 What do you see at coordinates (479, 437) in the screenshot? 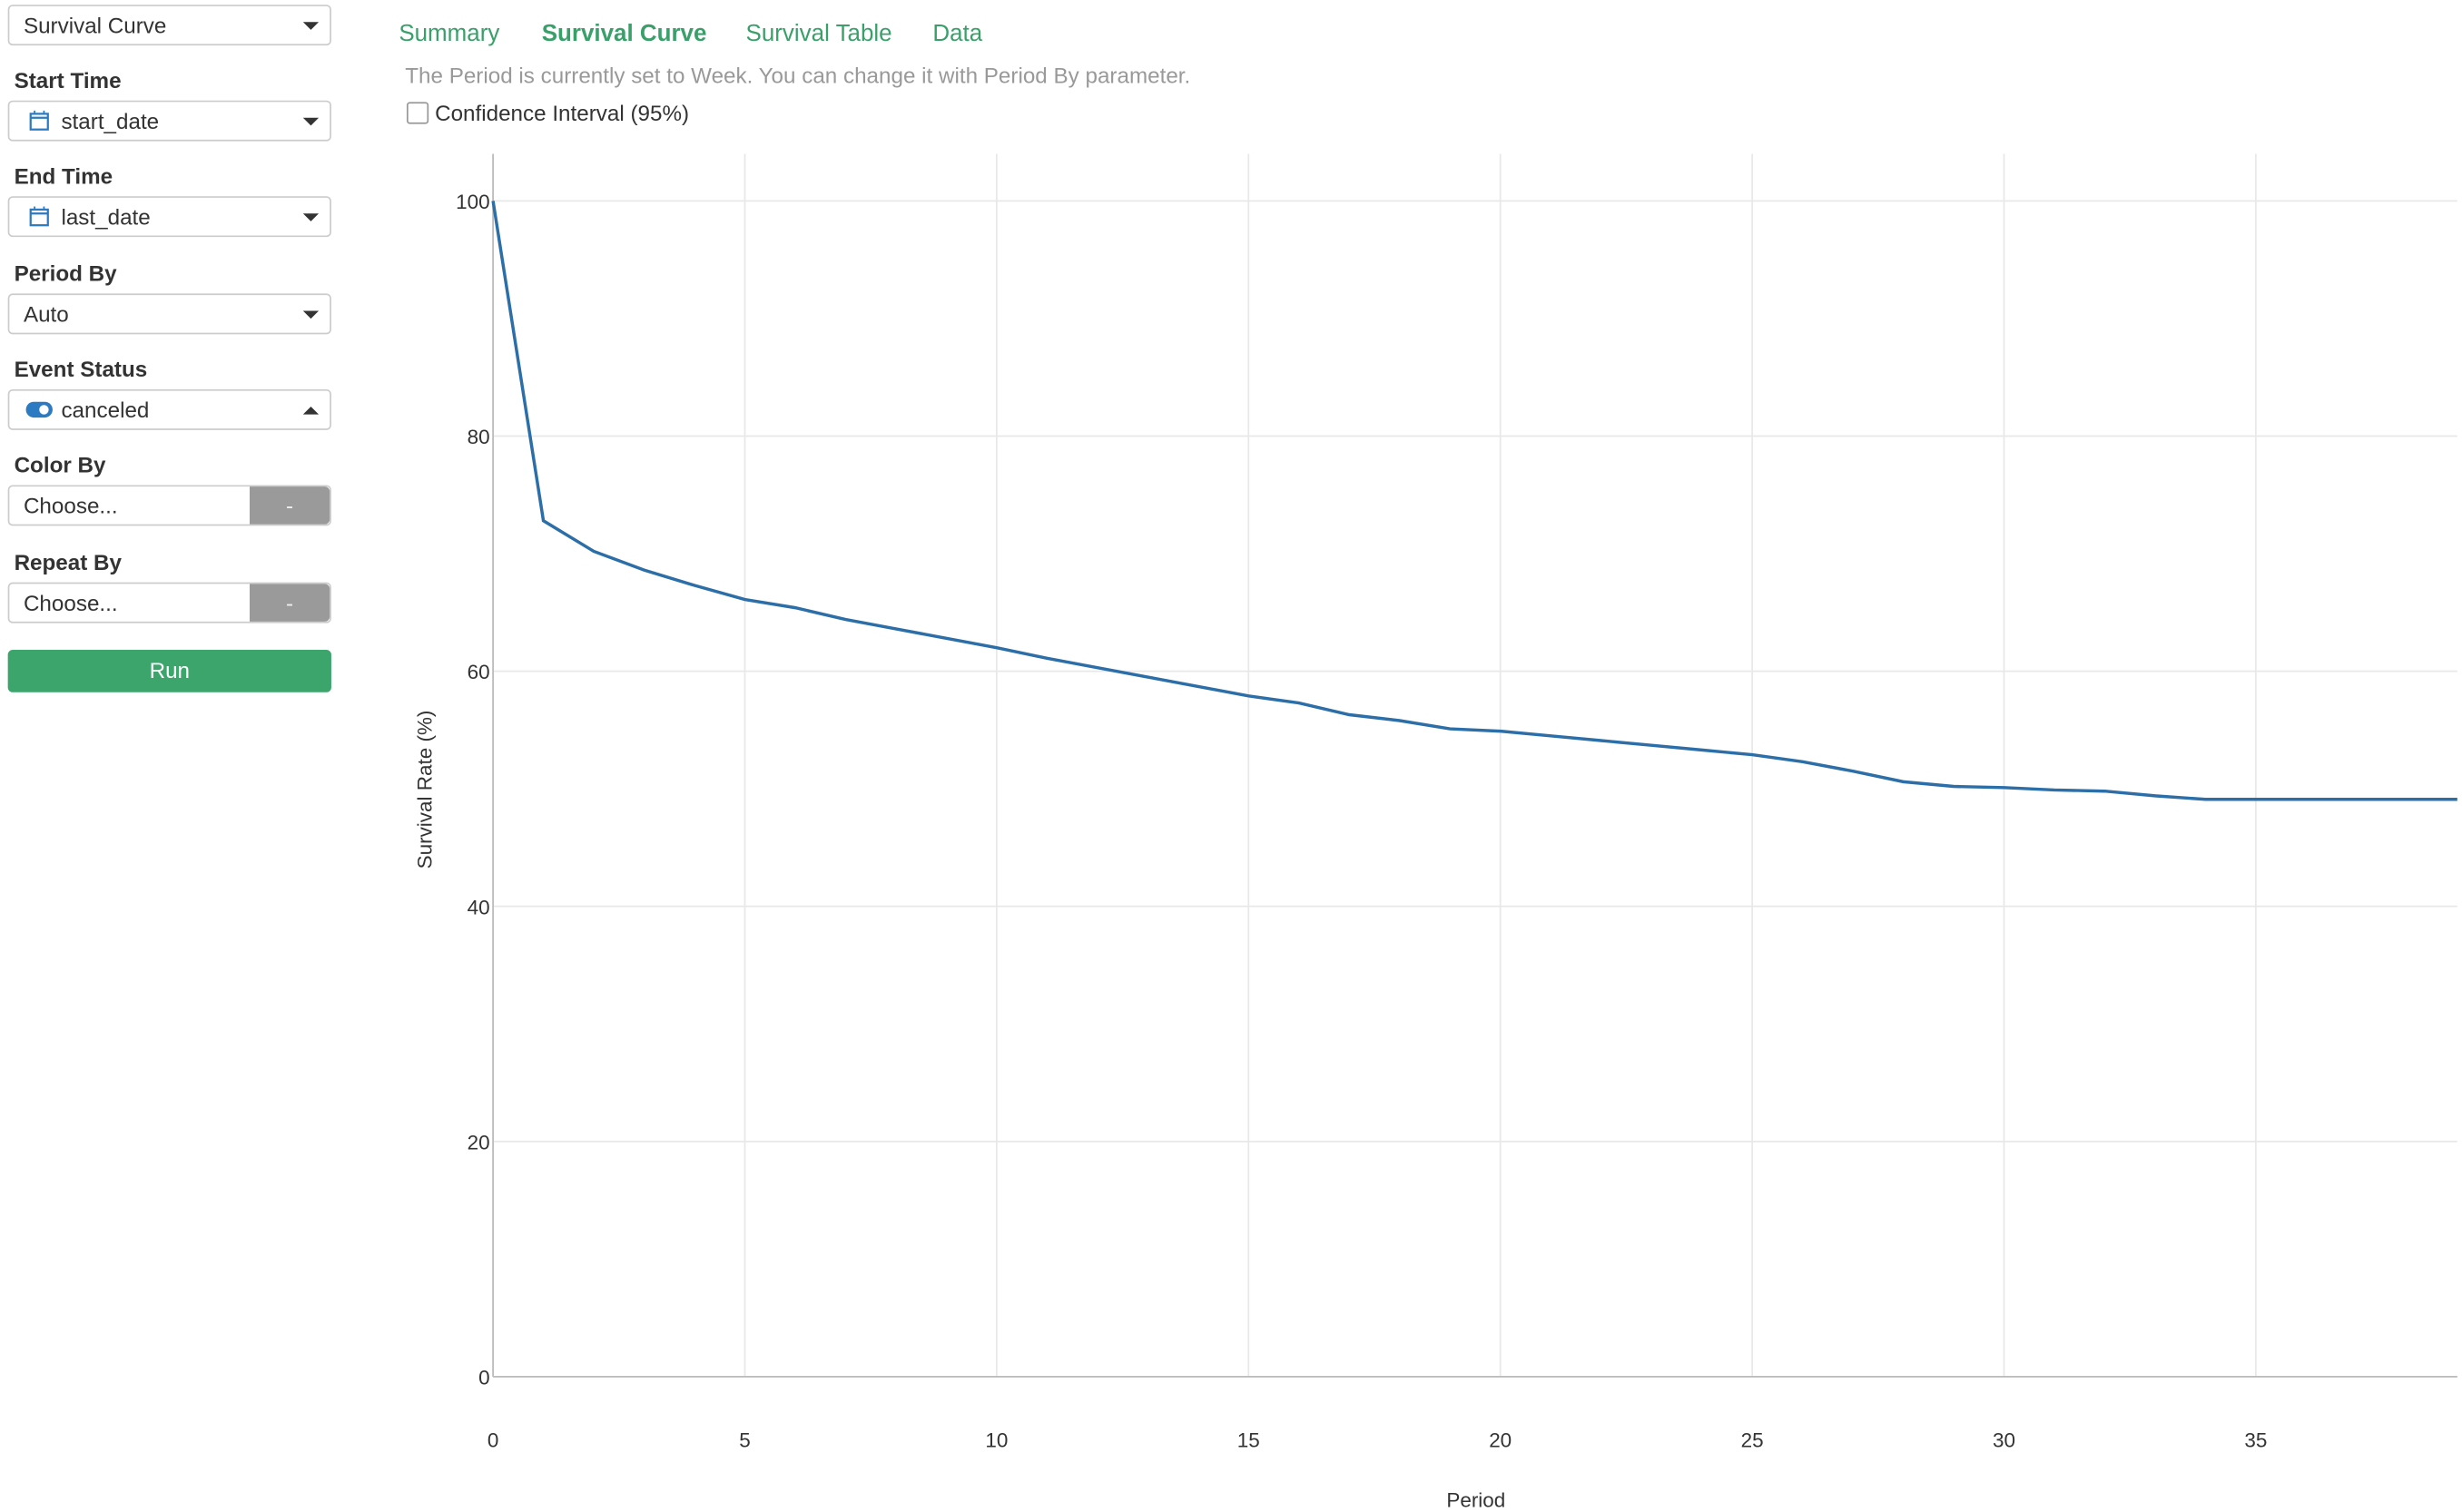
I see `y-tick-label: 80` at bounding box center [479, 437].